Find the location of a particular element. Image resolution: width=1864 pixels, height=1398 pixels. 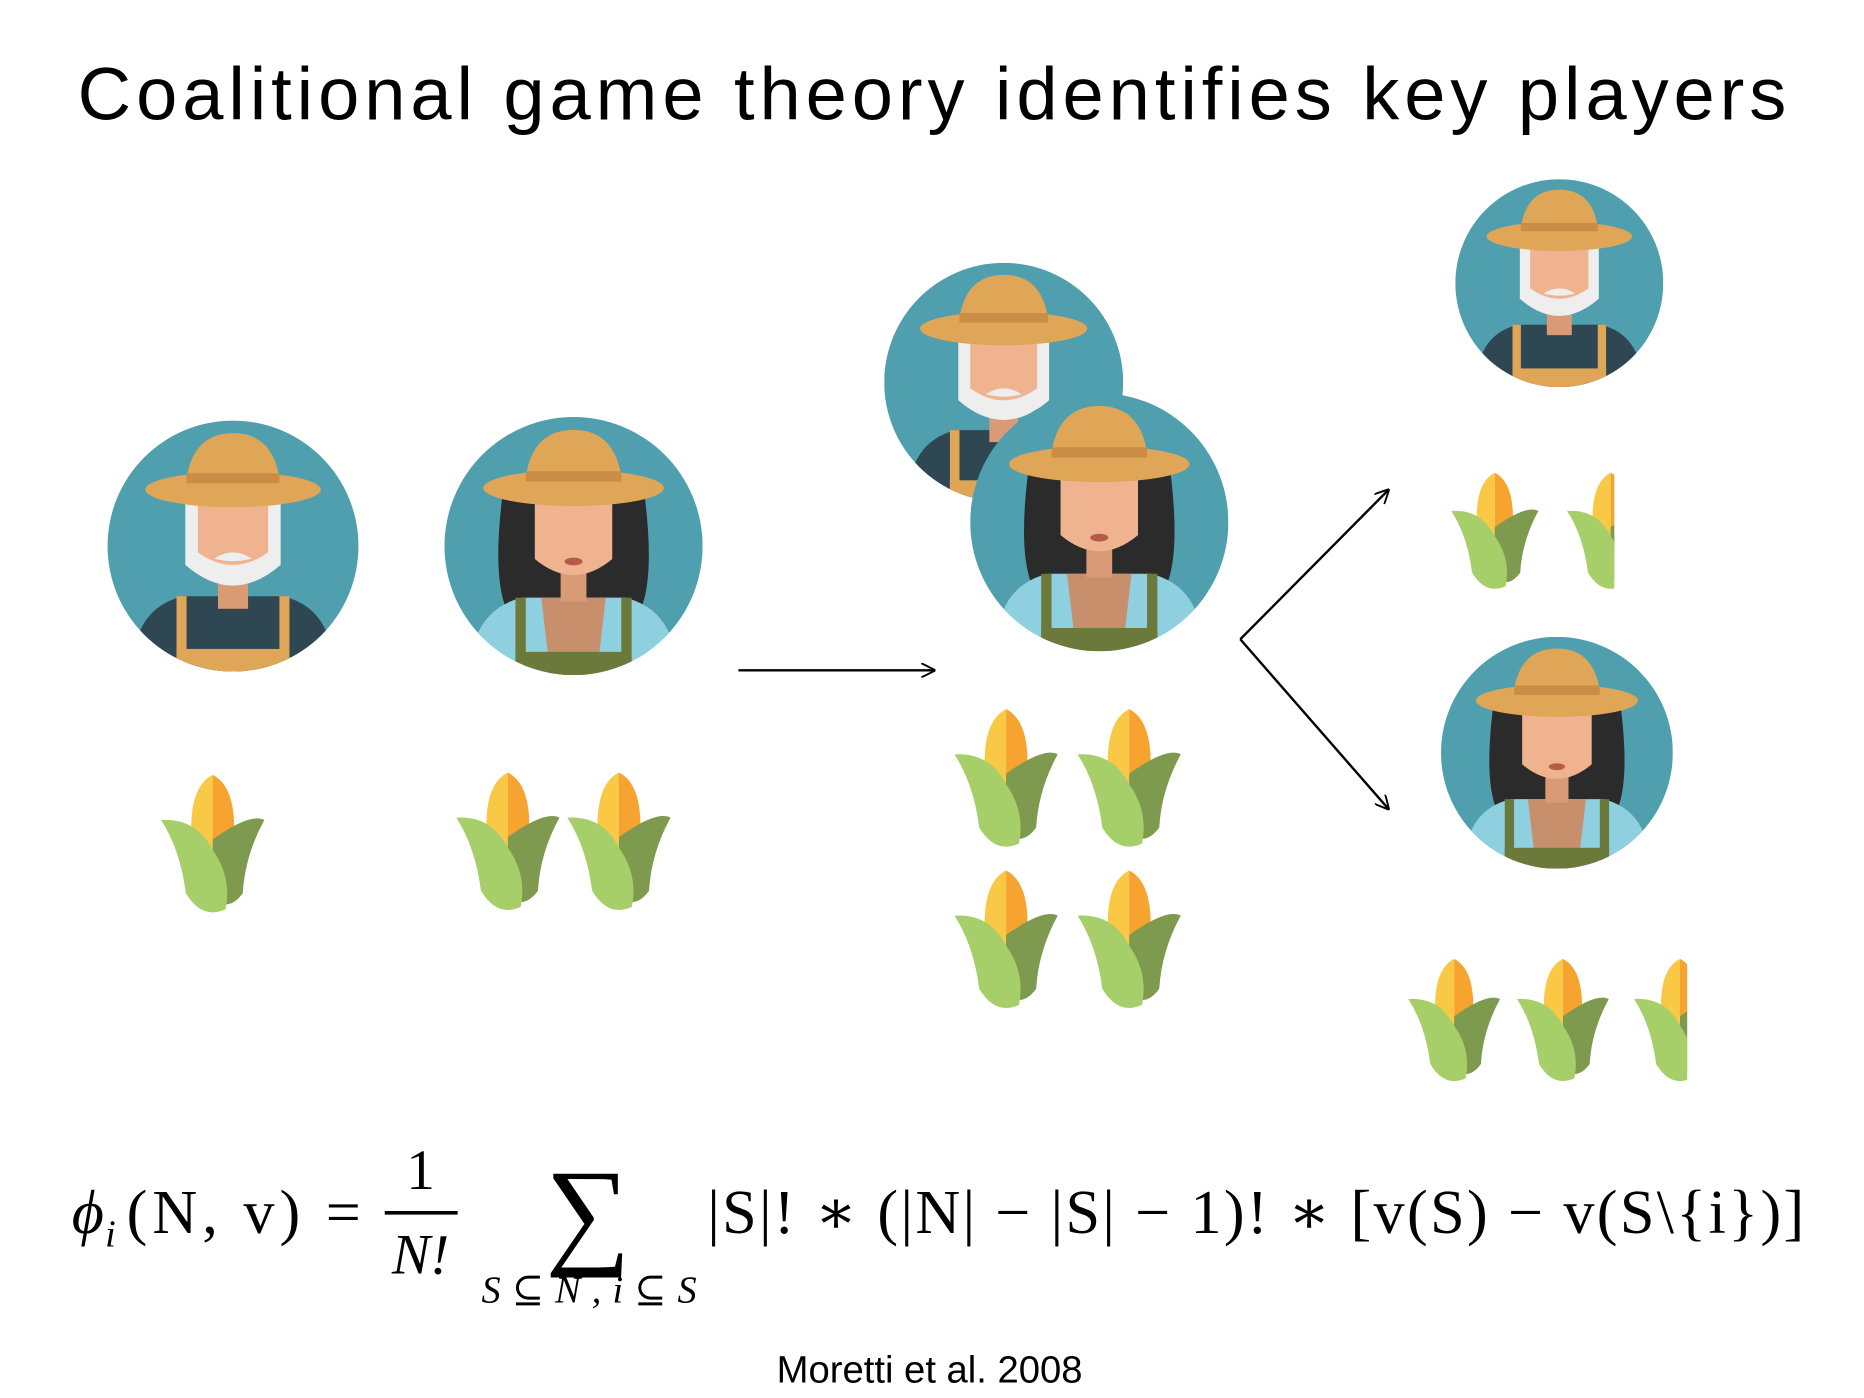

formula-numerator: 1 is located at coordinates (420, 1170).